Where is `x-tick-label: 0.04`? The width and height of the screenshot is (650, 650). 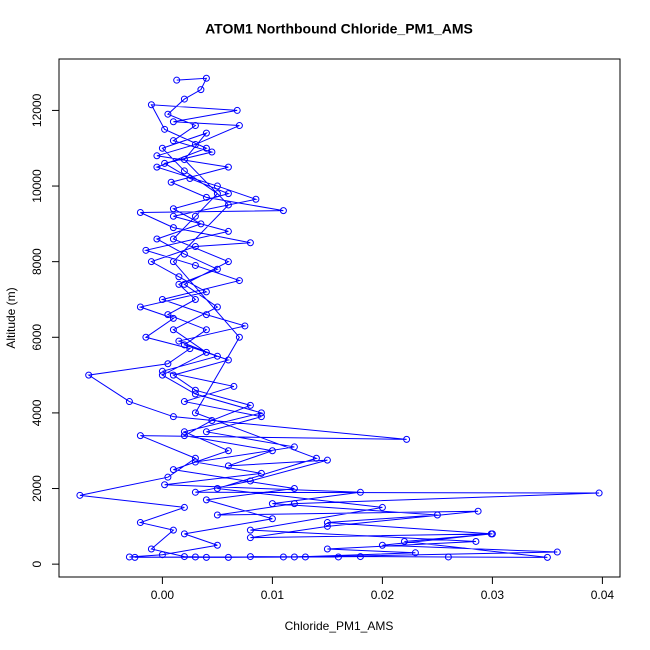 x-tick-label: 0.04 is located at coordinates (603, 595).